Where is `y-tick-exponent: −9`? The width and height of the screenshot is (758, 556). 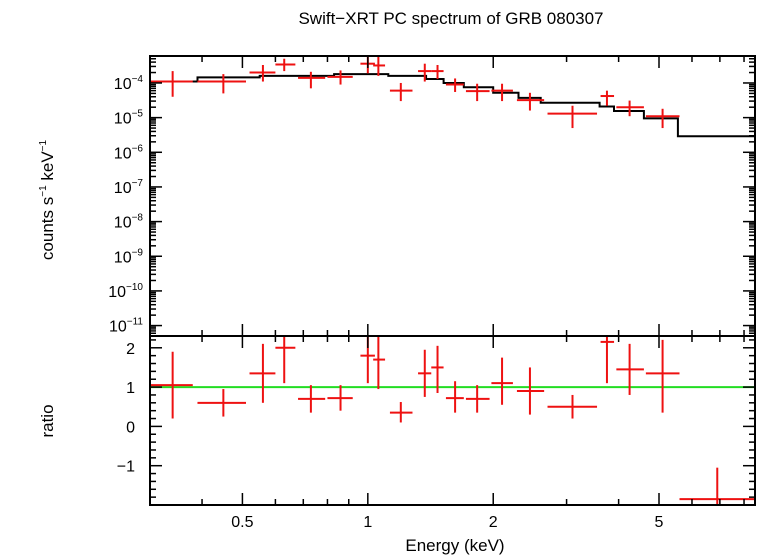
y-tick-exponent: −9 is located at coordinates (138, 252).